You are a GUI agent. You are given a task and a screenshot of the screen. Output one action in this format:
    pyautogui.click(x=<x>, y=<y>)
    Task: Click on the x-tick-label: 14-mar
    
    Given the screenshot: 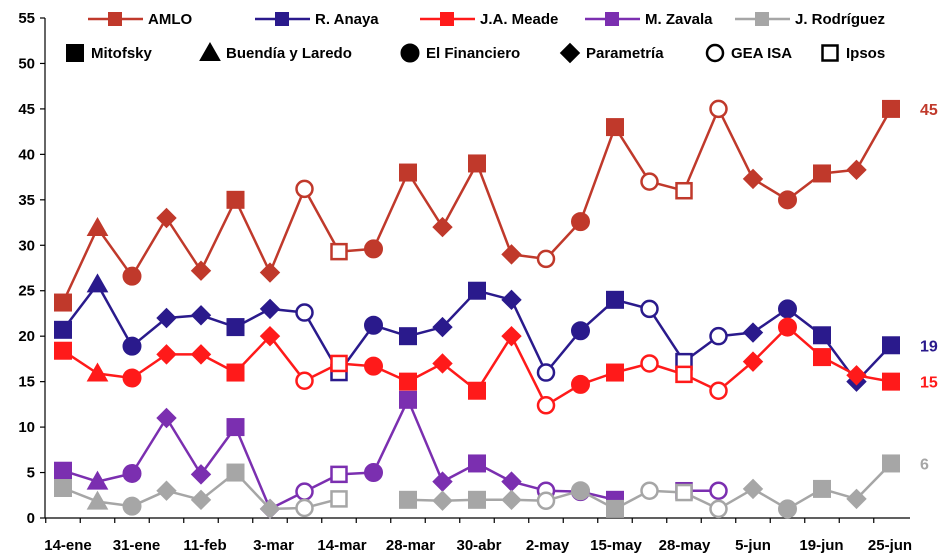 What is the action you would take?
    pyautogui.click(x=341, y=545)
    